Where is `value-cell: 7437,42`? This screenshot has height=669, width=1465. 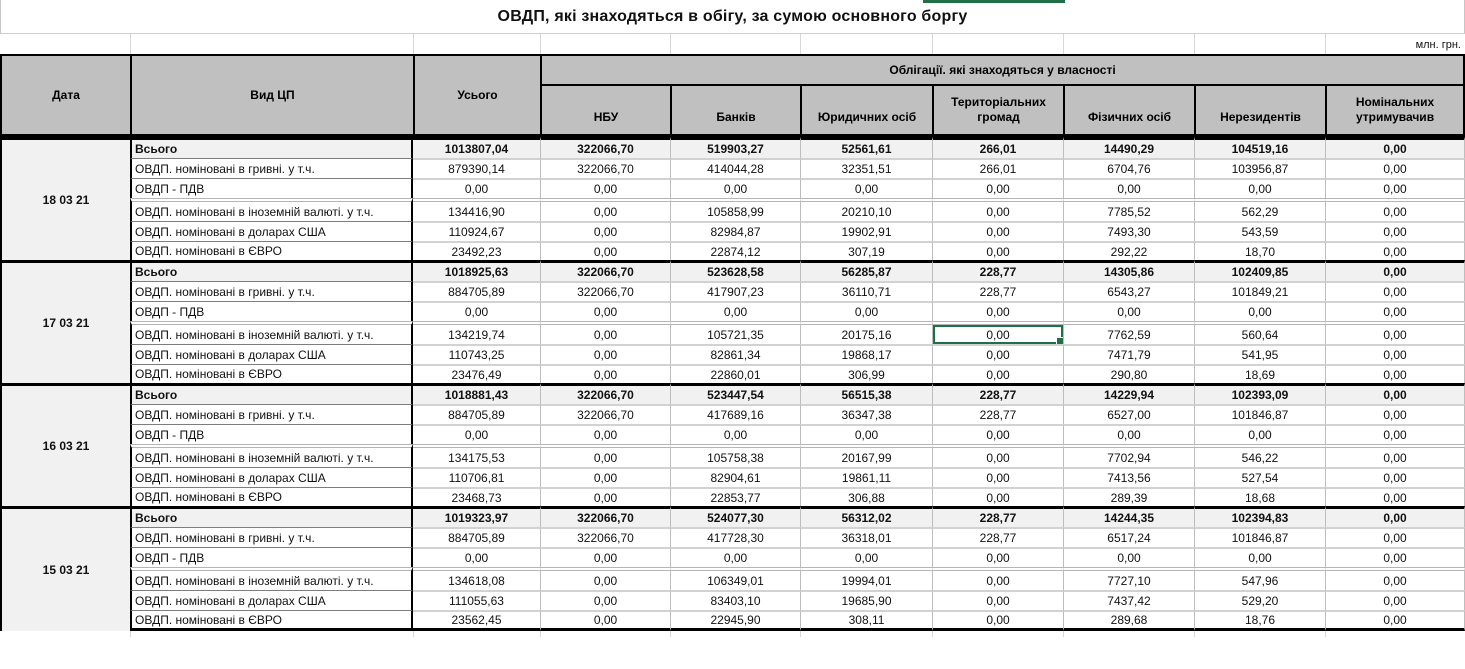
value-cell: 7437,42 is located at coordinates (1128, 600).